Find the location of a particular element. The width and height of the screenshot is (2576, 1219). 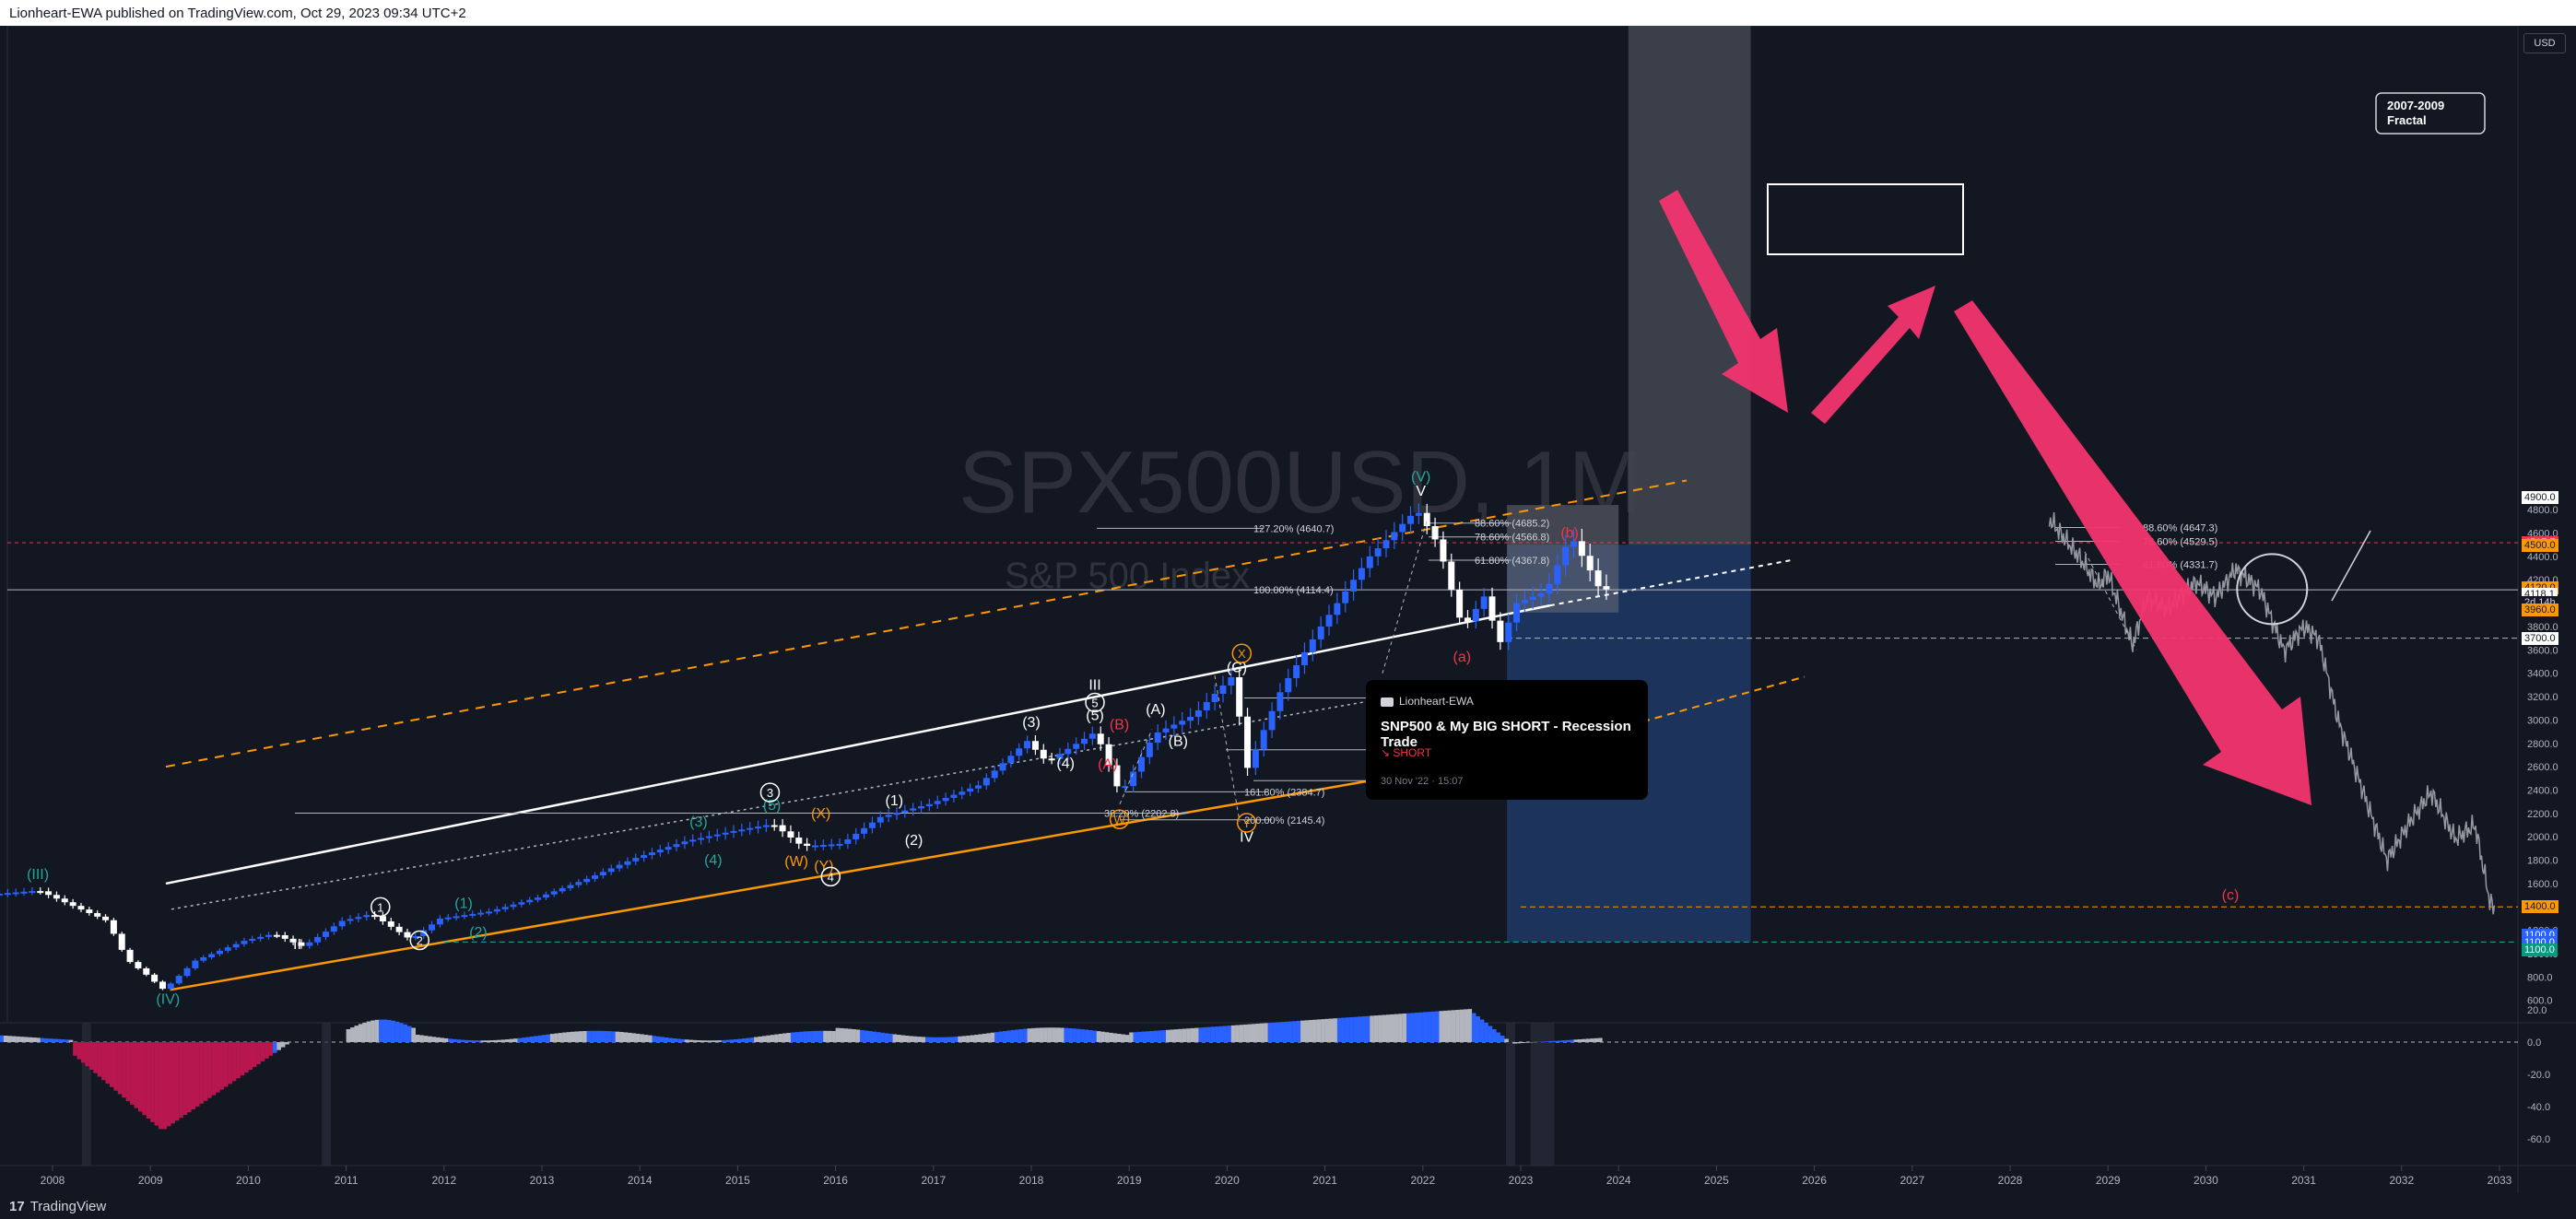

fib-level-label: 78.60% (4529.5) is located at coordinates (2180, 541).